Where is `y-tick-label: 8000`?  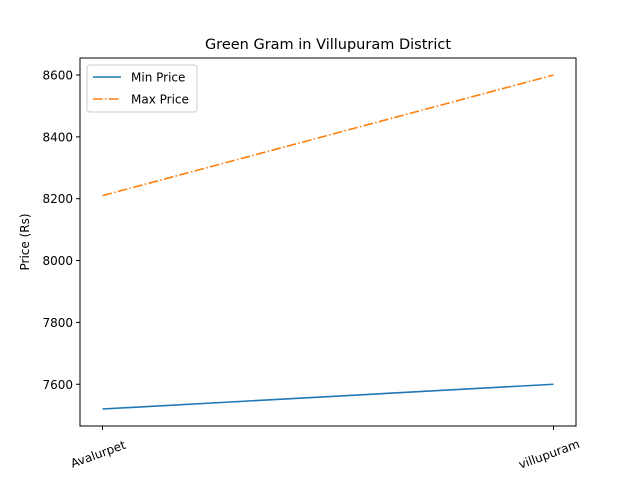
y-tick-label: 8000 is located at coordinates (57, 261).